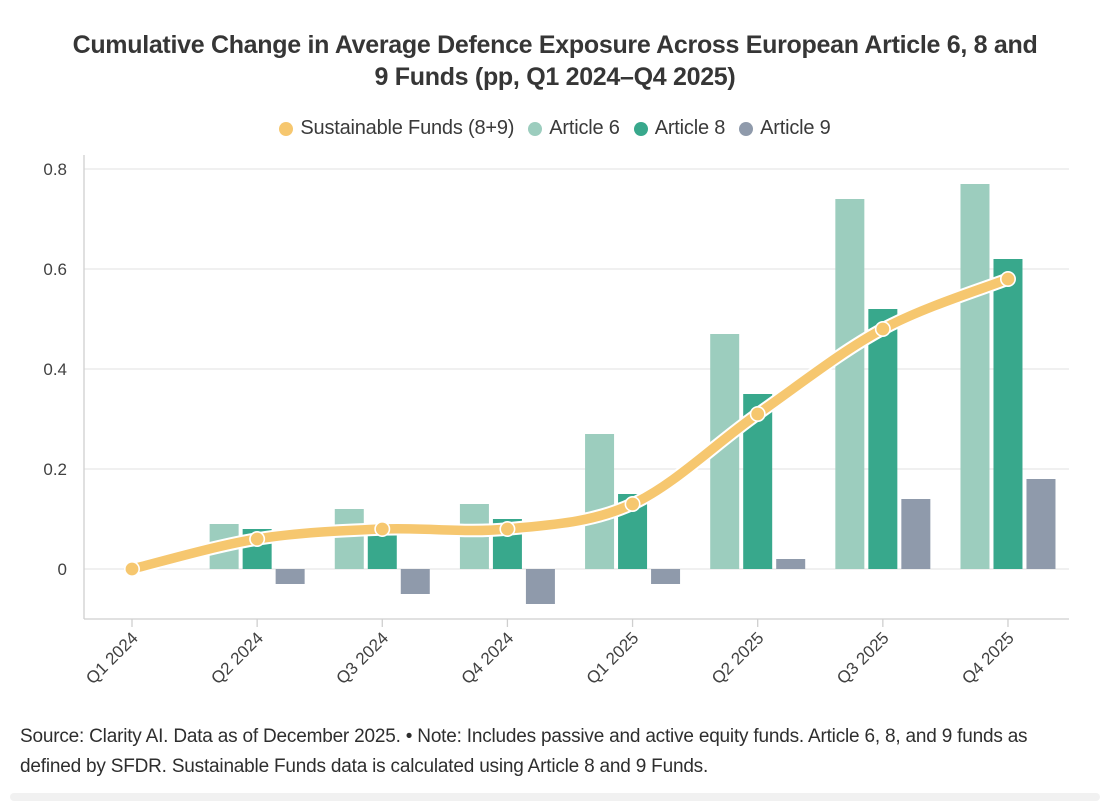 The height and width of the screenshot is (802, 1110). What do you see at coordinates (738, 658) in the screenshot?
I see `x-tick-label: Q2 2025` at bounding box center [738, 658].